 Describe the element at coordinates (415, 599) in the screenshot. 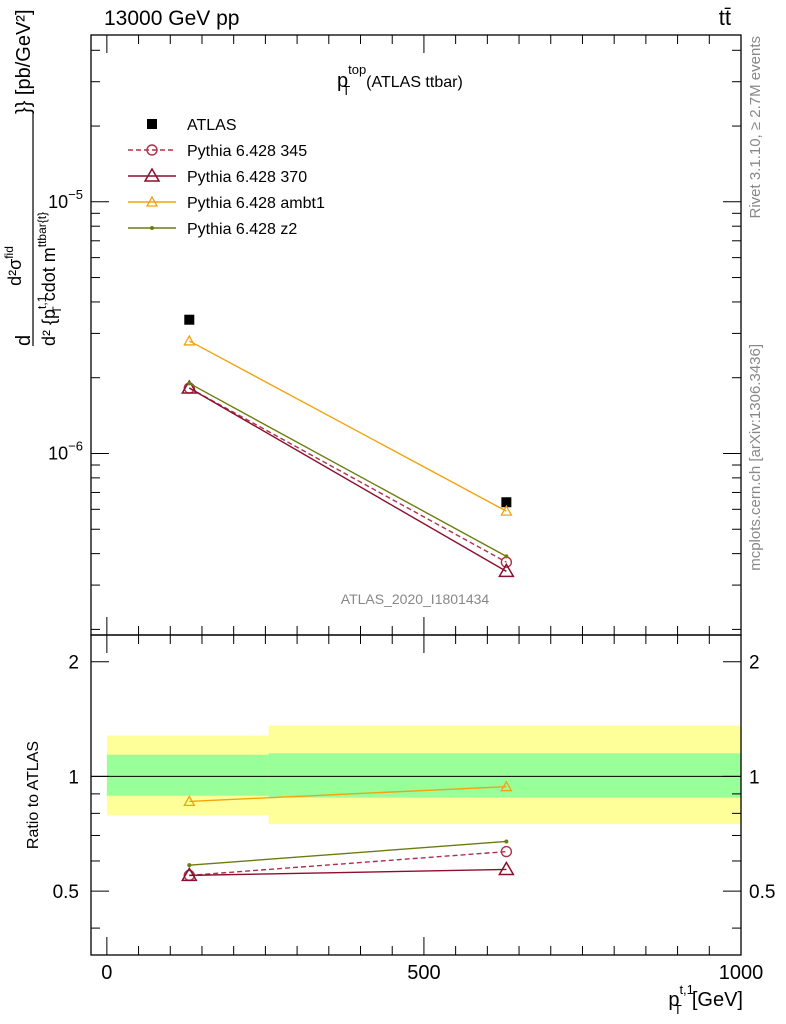

I see `analysis-id: ATLAS_2020_I1801434` at that location.